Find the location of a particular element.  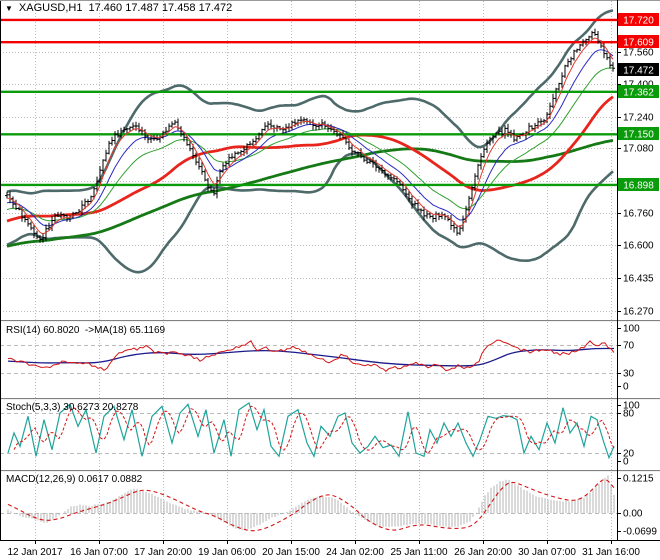

stoch-k-line is located at coordinates (311, 431).